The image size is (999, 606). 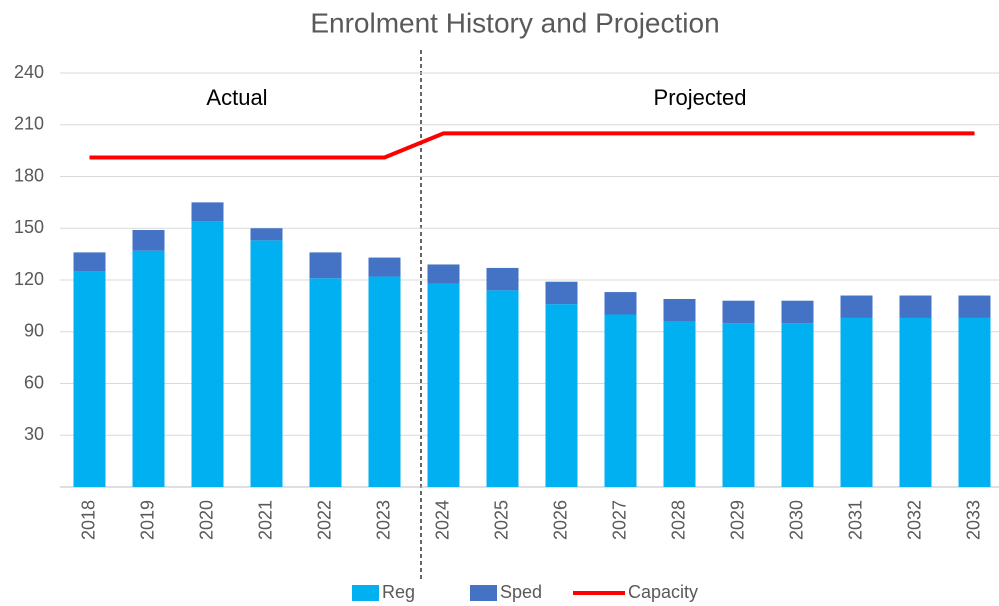 What do you see at coordinates (514, 22) in the screenshot?
I see `chart-title: Enrolment History and Projection` at bounding box center [514, 22].